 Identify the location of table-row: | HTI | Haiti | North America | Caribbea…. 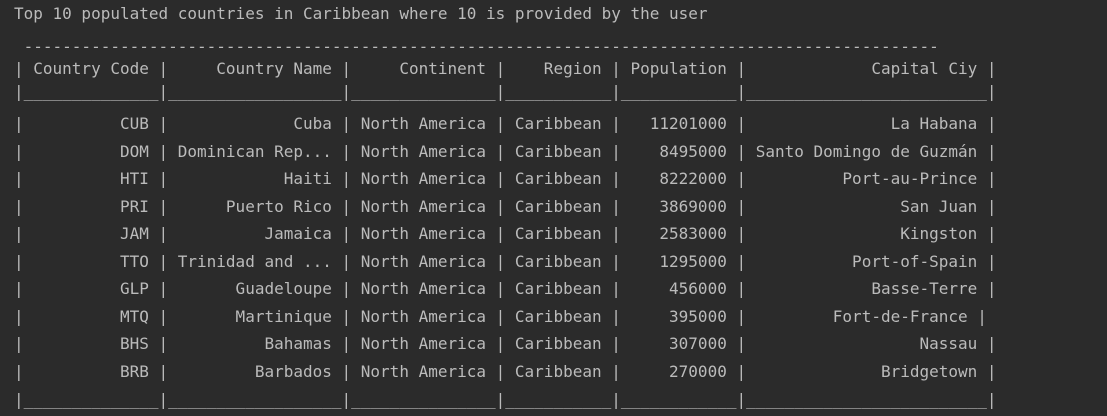
(505, 178).